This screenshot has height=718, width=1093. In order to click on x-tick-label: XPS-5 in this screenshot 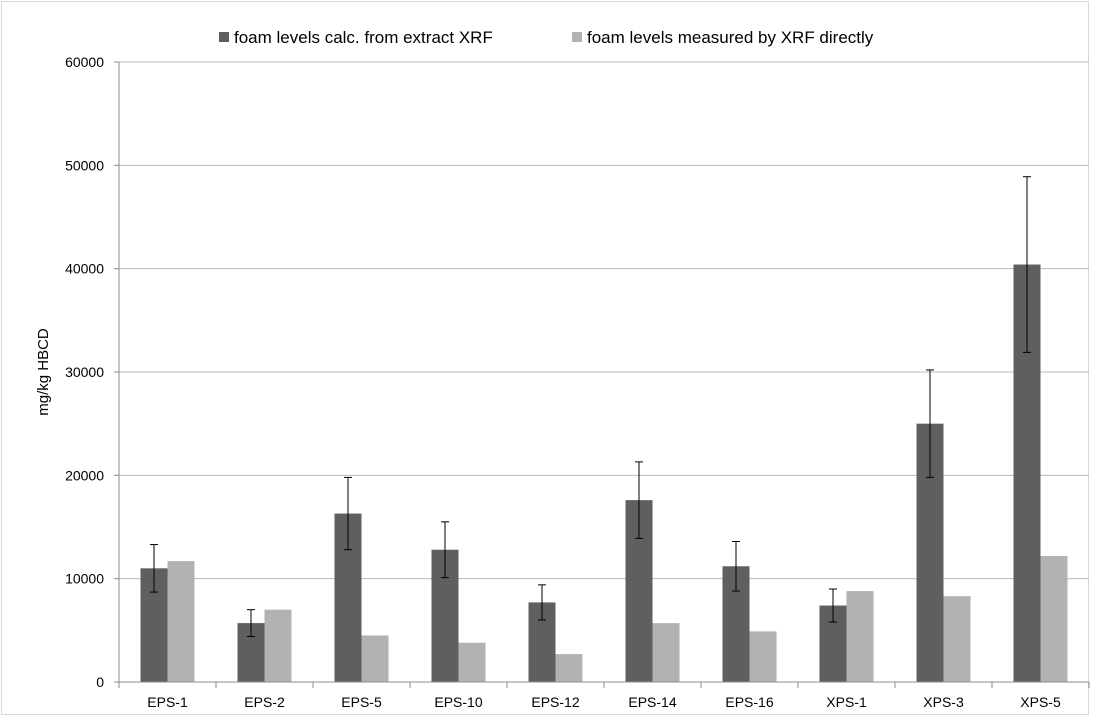, I will do `click(1040, 702)`.